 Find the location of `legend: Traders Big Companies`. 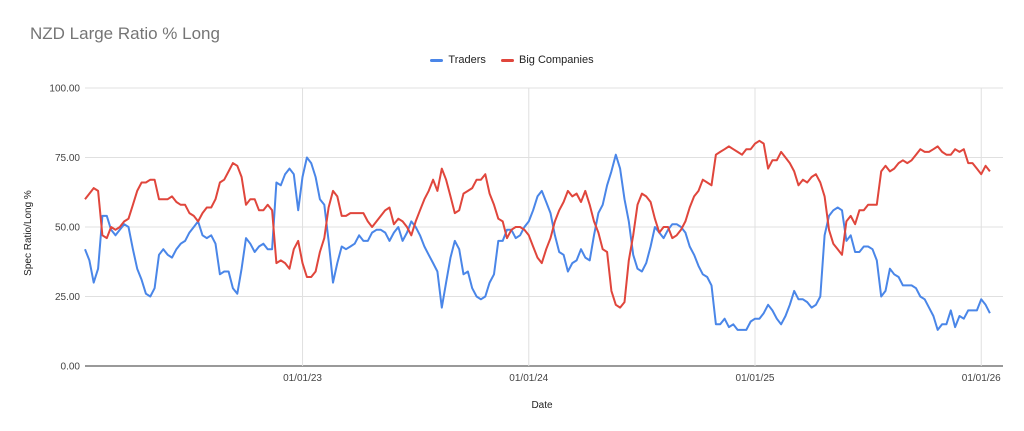

legend: Traders Big Companies is located at coordinates (512, 60).